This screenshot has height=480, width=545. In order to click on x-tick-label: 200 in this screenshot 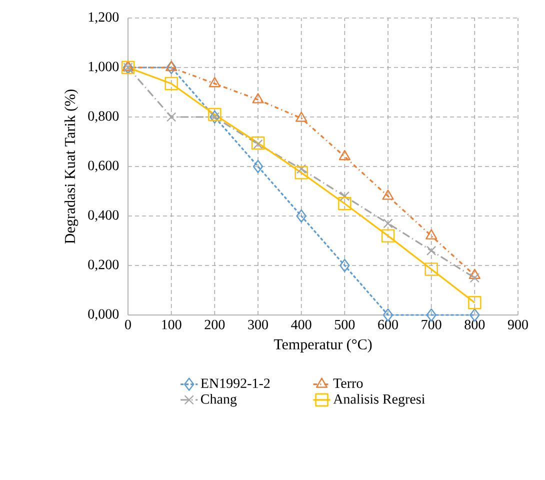, I will do `click(214, 325)`.